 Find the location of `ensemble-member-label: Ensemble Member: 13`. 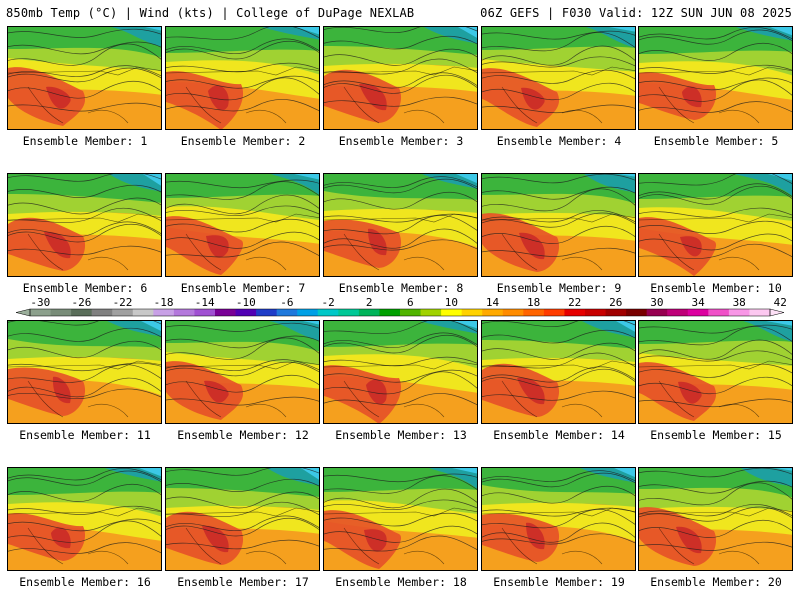

ensemble-member-label: Ensemble Member: 13 is located at coordinates (401, 435).